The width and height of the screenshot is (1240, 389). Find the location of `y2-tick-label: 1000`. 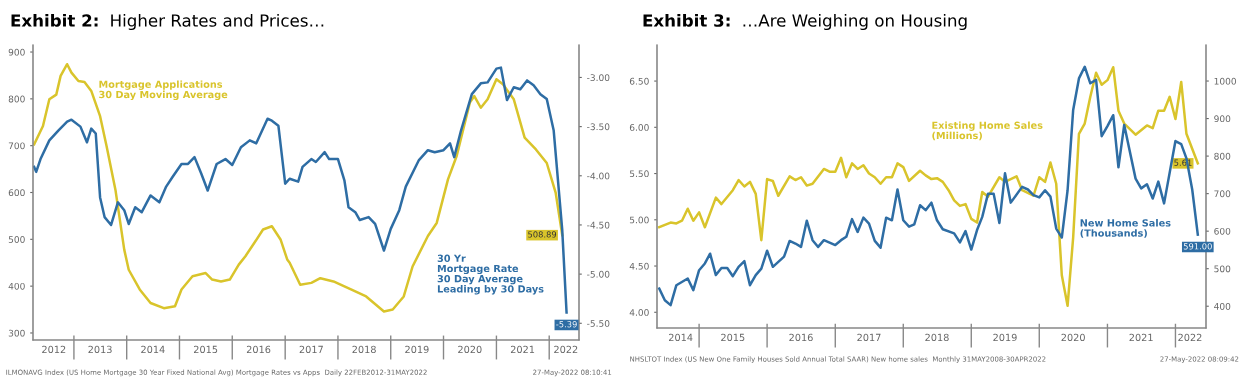

y2-tick-label: 1000 is located at coordinates (1225, 81).